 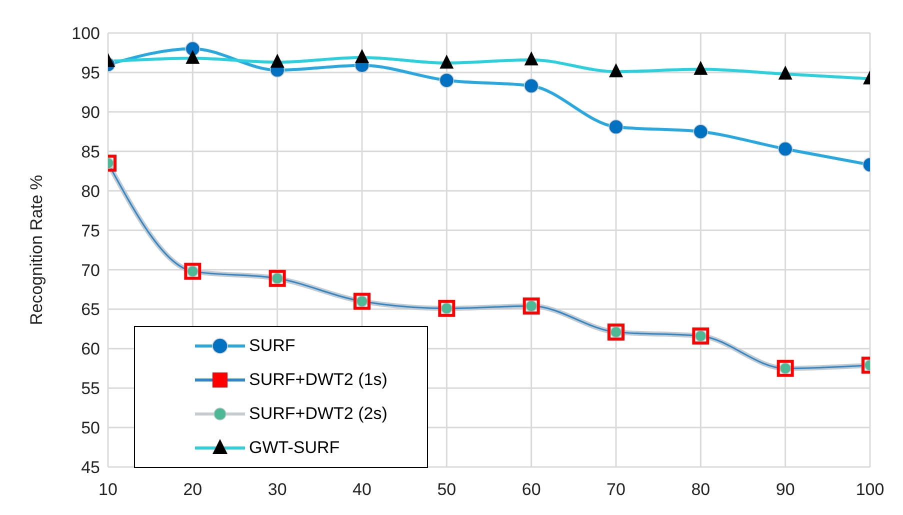 I want to click on x-tick-label: 90, so click(x=785, y=490).